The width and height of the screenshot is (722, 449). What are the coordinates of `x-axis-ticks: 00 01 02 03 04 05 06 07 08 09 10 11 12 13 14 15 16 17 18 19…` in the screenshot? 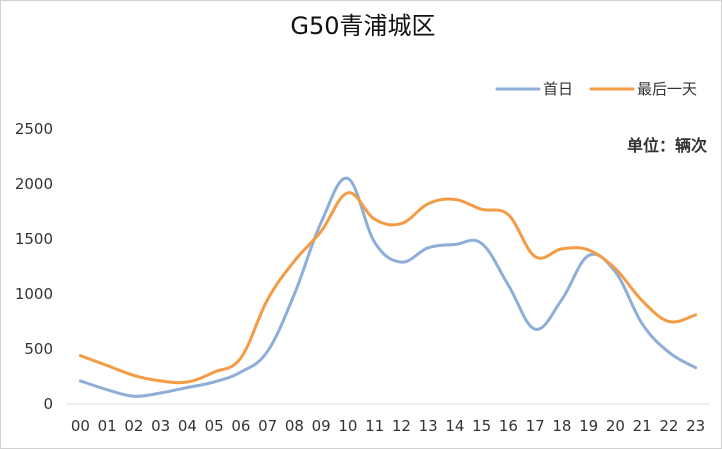 It's located at (388, 426).